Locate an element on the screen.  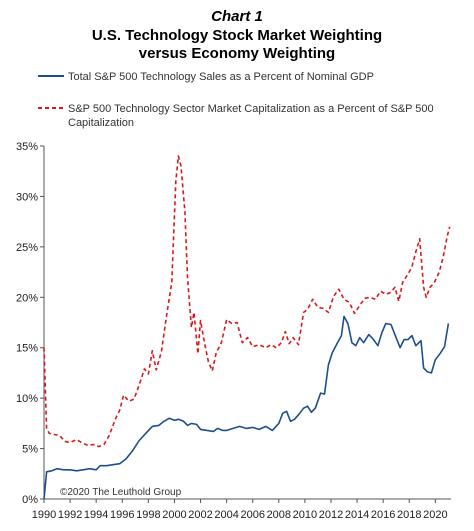
x-tick-label: 2016 is located at coordinates (383, 515).